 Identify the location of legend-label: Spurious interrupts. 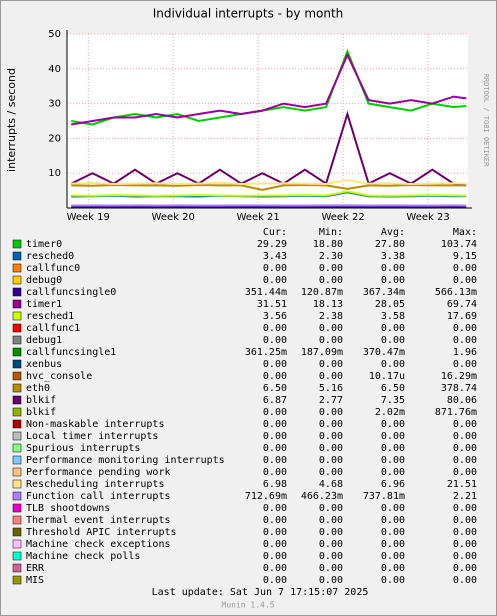
(83, 448).